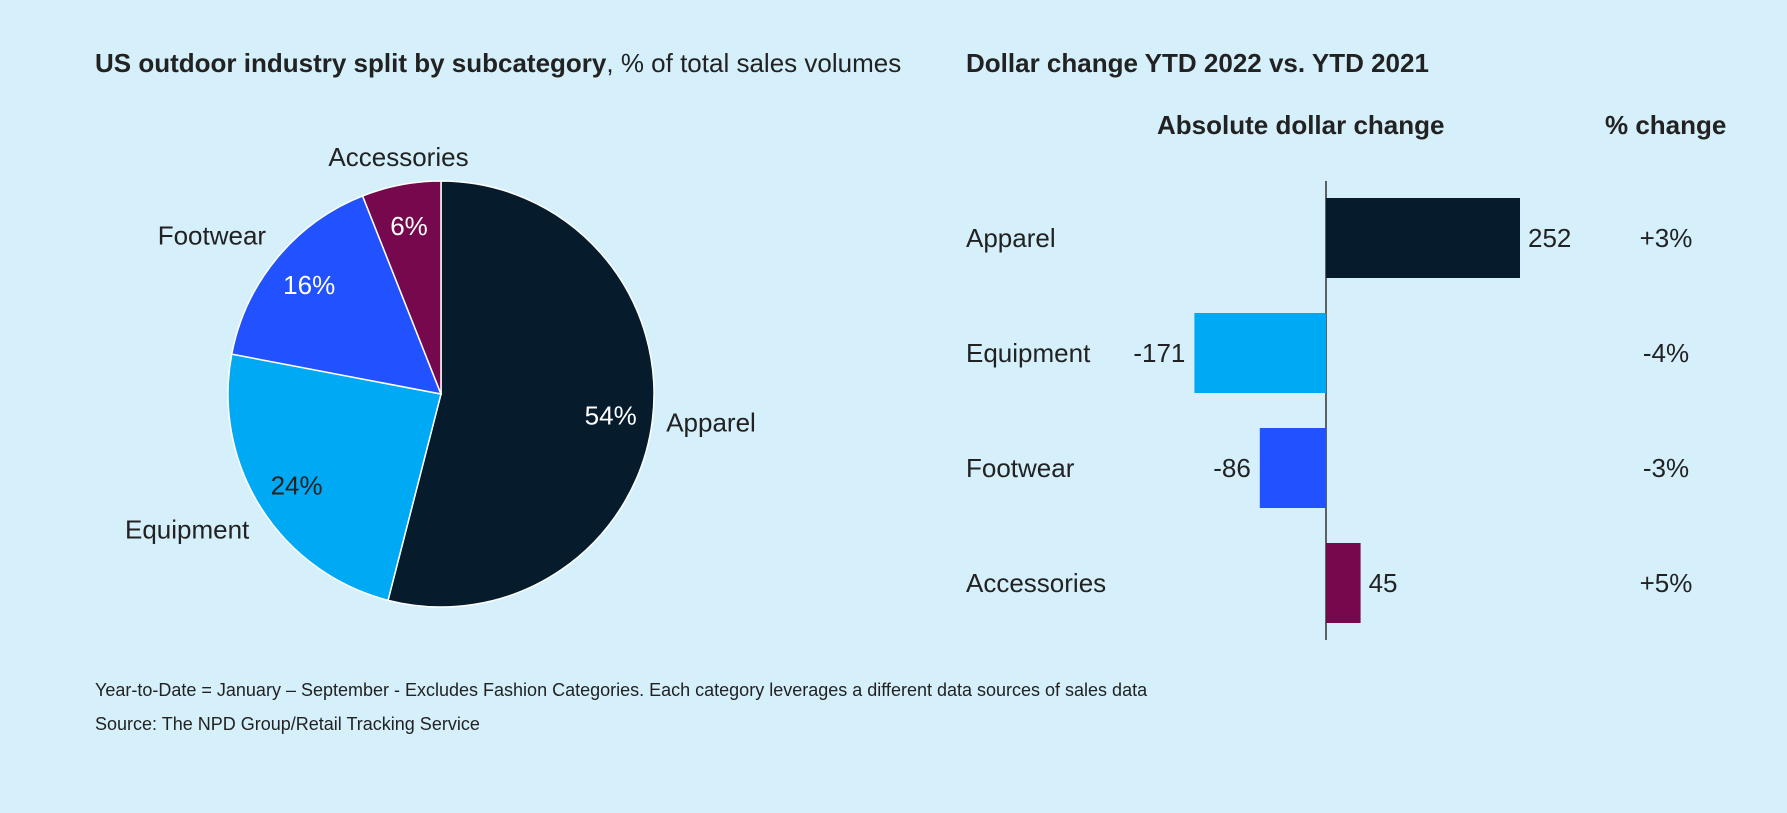 The width and height of the screenshot is (1787, 813). What do you see at coordinates (398, 157) in the screenshot?
I see `pie-category-label-accessories: Accessories` at bounding box center [398, 157].